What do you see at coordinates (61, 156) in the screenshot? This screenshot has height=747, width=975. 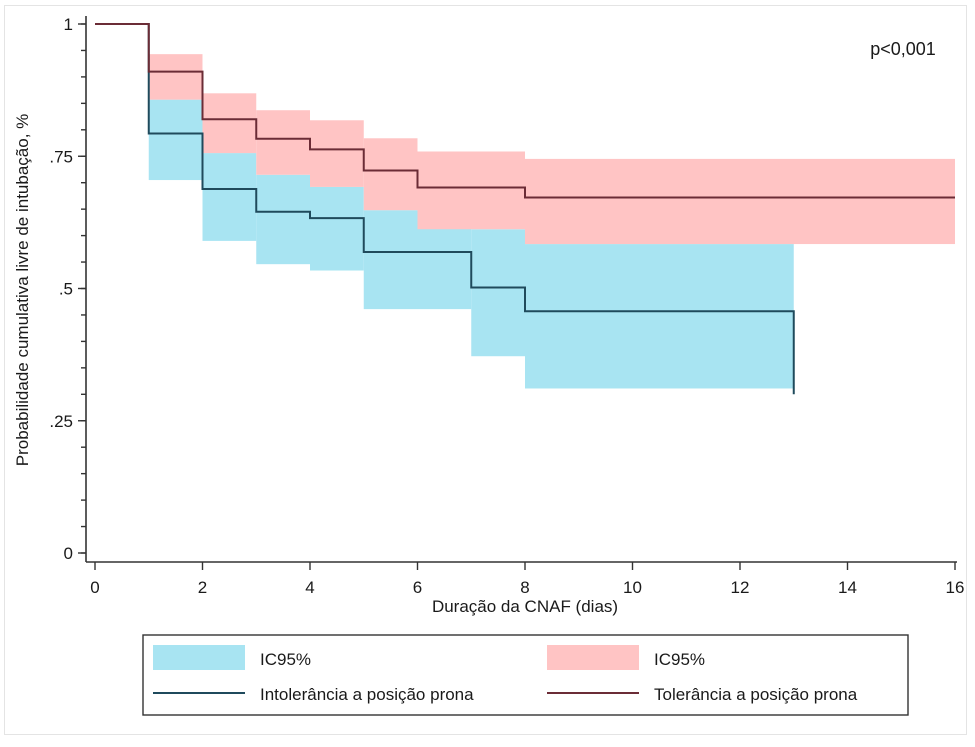 I see `y-tick-label: .75` at bounding box center [61, 156].